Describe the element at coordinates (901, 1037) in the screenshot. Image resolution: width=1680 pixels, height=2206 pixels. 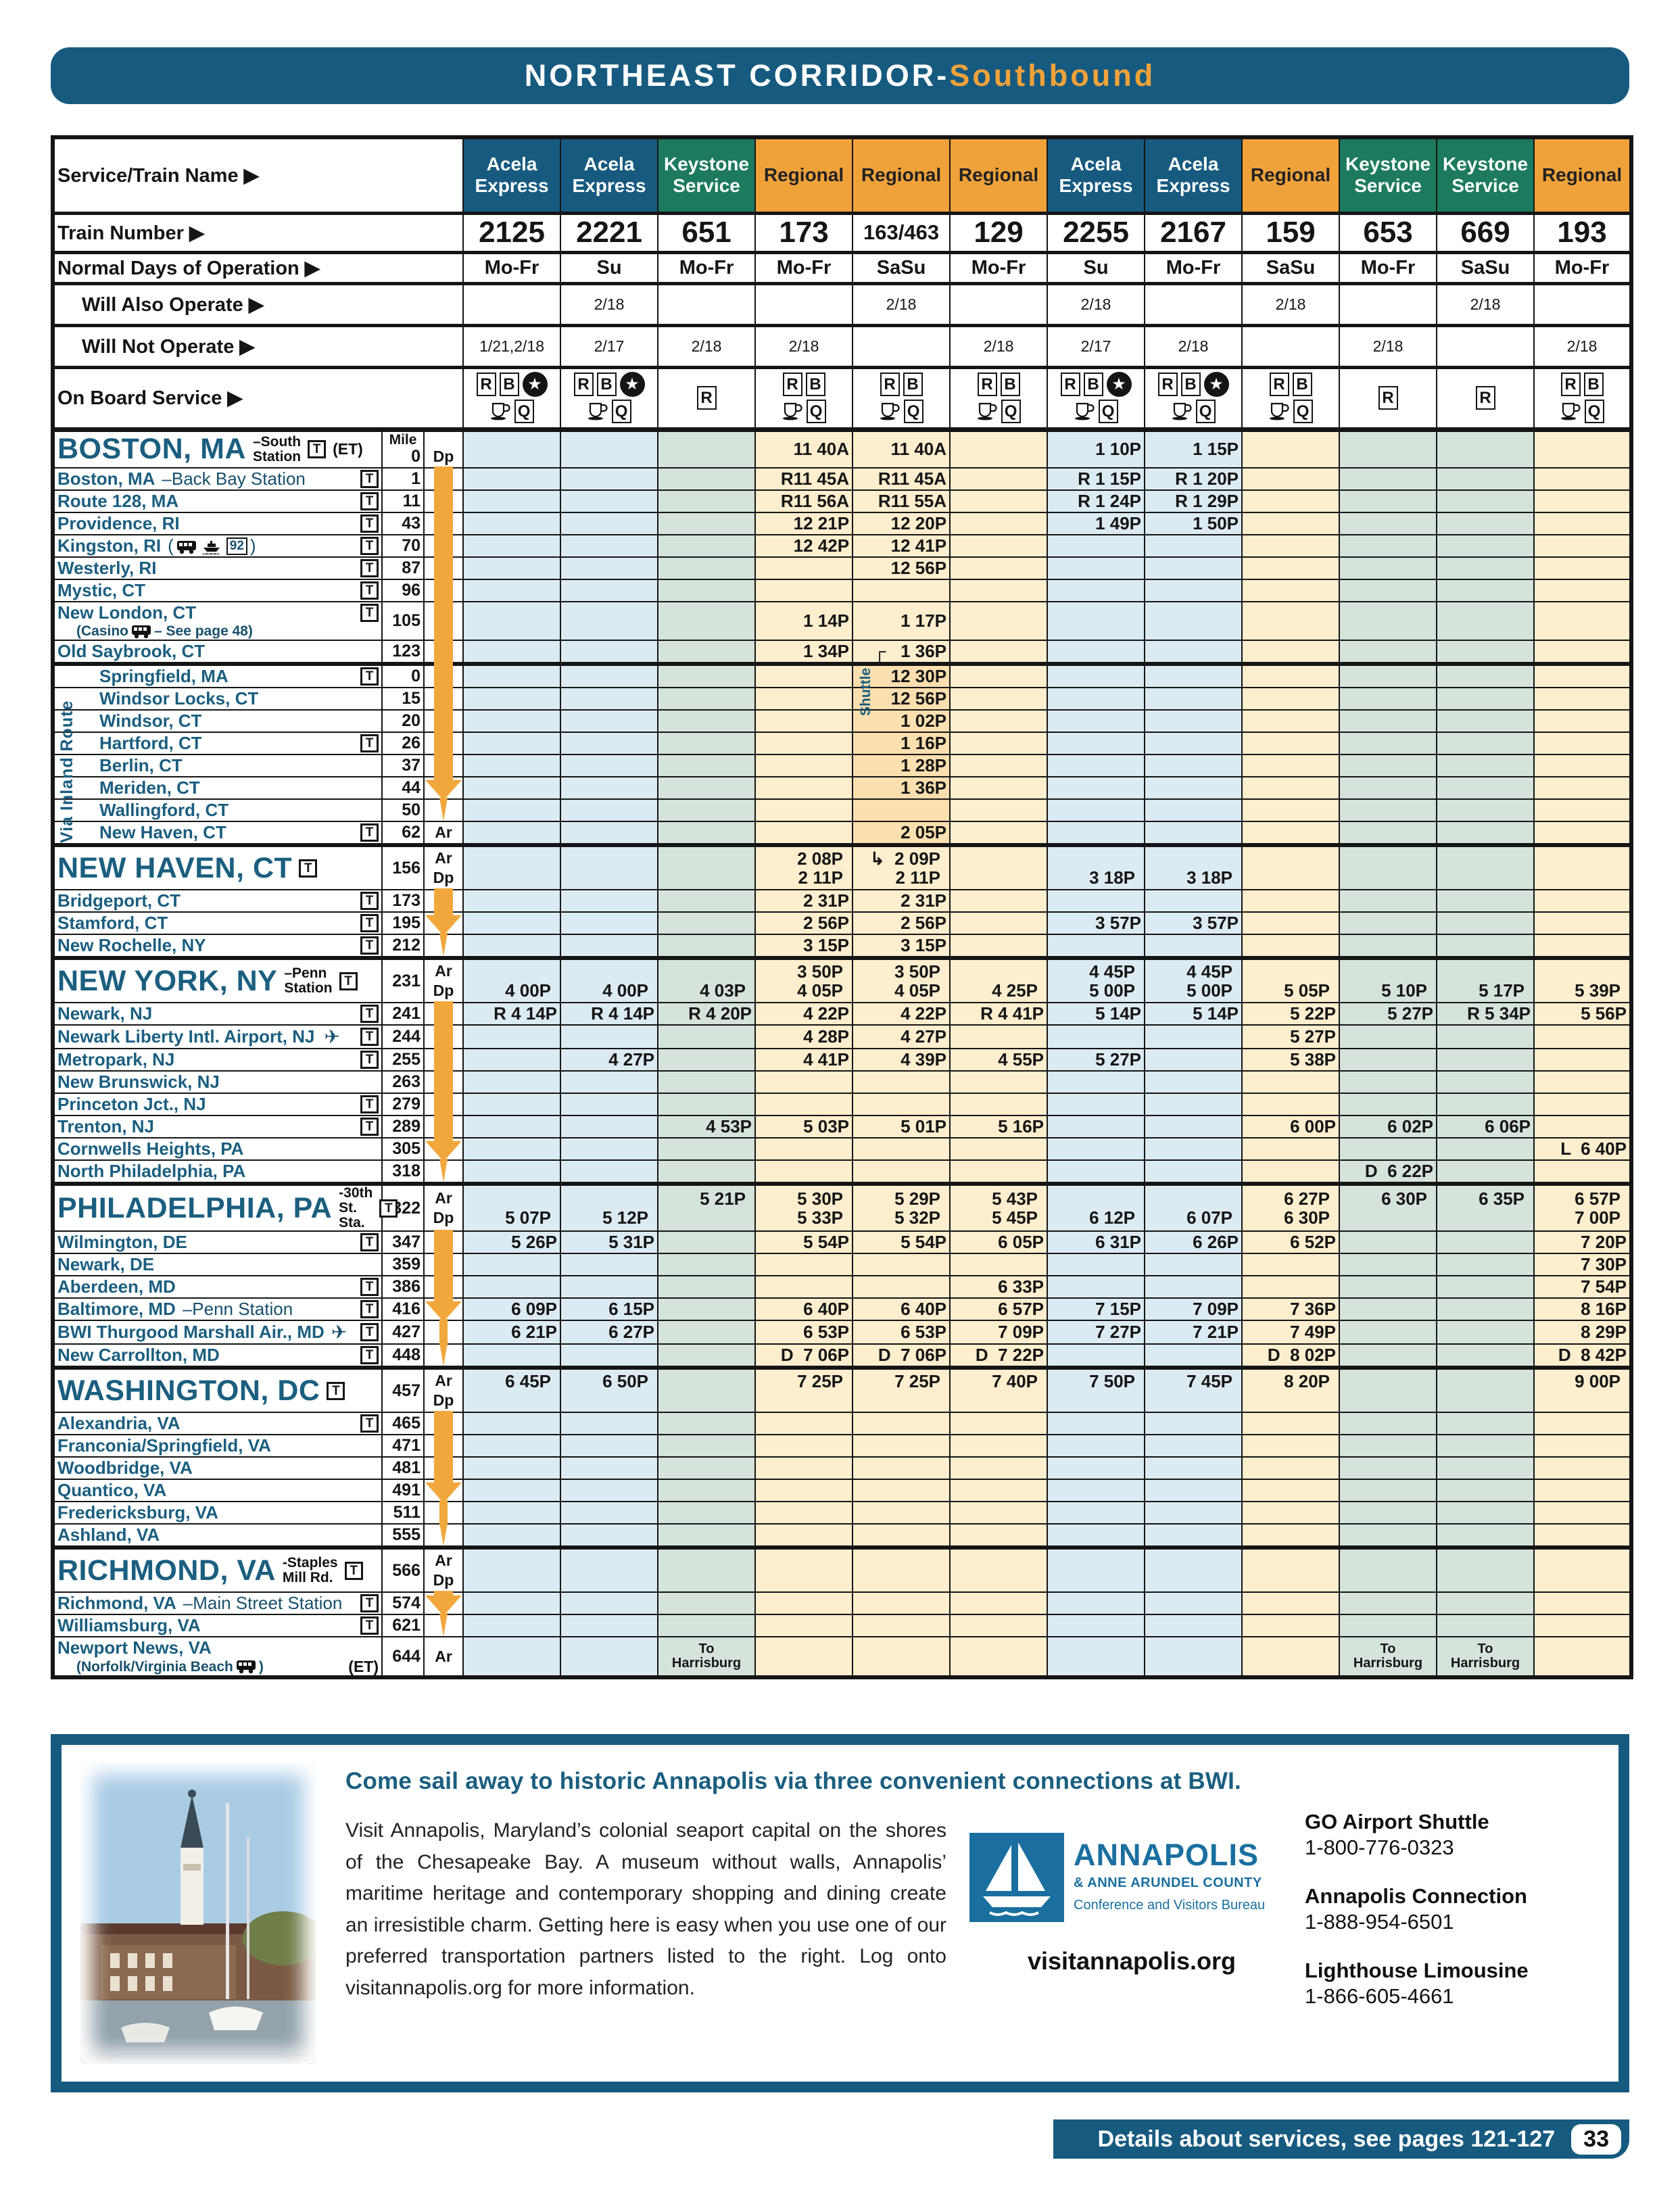
I see `time-cell: 4 27P` at that location.